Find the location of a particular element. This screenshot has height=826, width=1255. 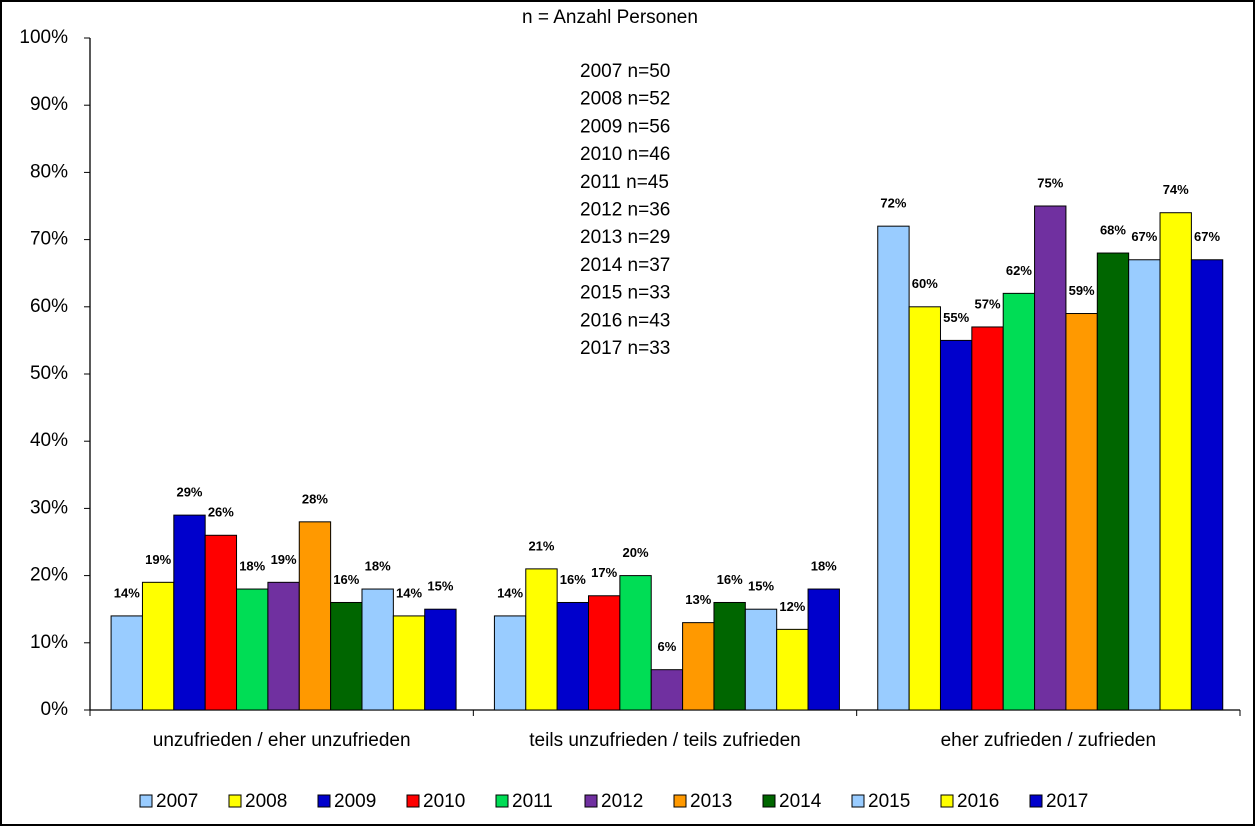

legend-label: 2012 is located at coordinates (622, 801).